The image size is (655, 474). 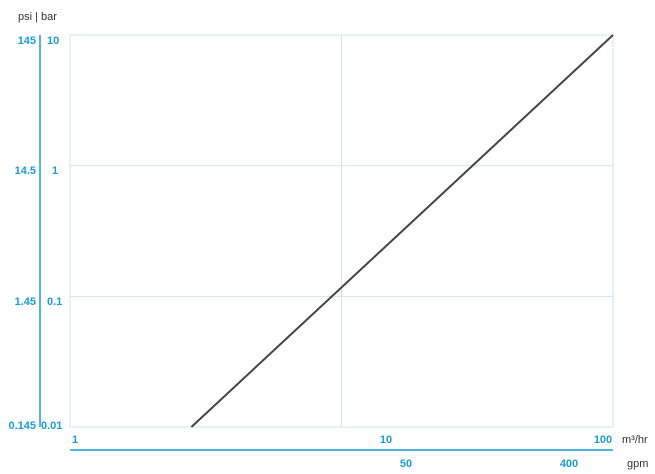 I want to click on x-tick-m3hr: 10, so click(x=386, y=440).